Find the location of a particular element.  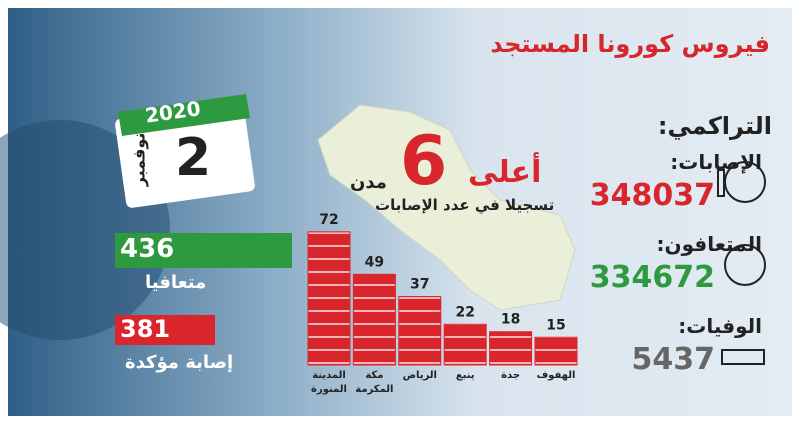

stat-value: 334672 is located at coordinates (652, 277).